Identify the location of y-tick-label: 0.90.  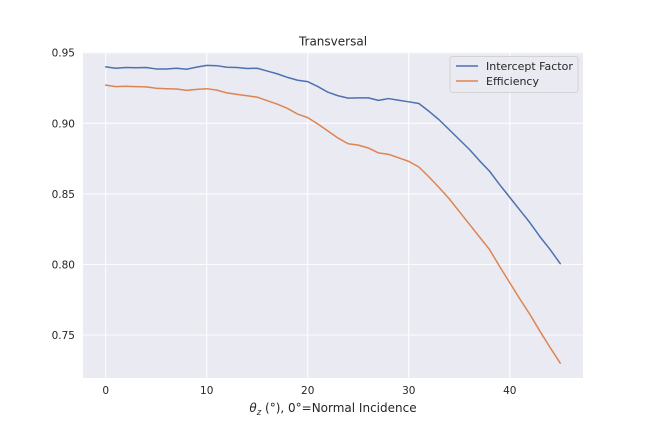
(63, 124).